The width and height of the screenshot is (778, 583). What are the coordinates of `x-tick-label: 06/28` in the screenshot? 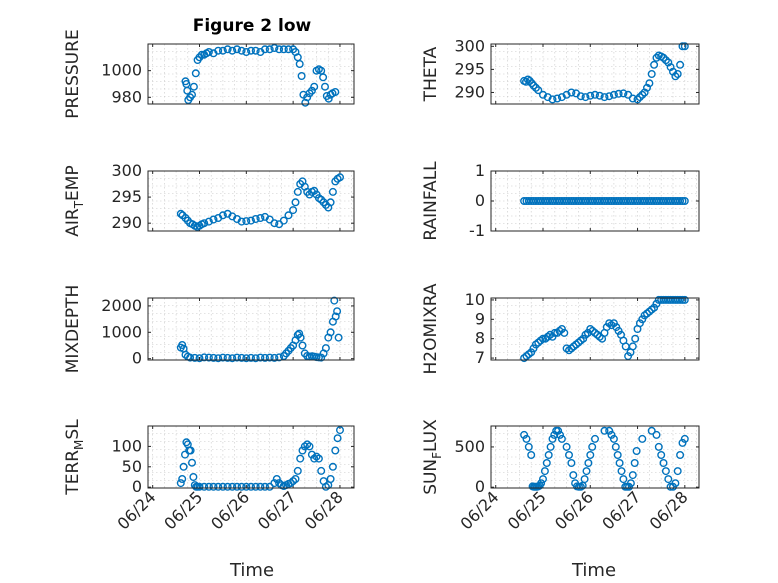 It's located at (324, 510).